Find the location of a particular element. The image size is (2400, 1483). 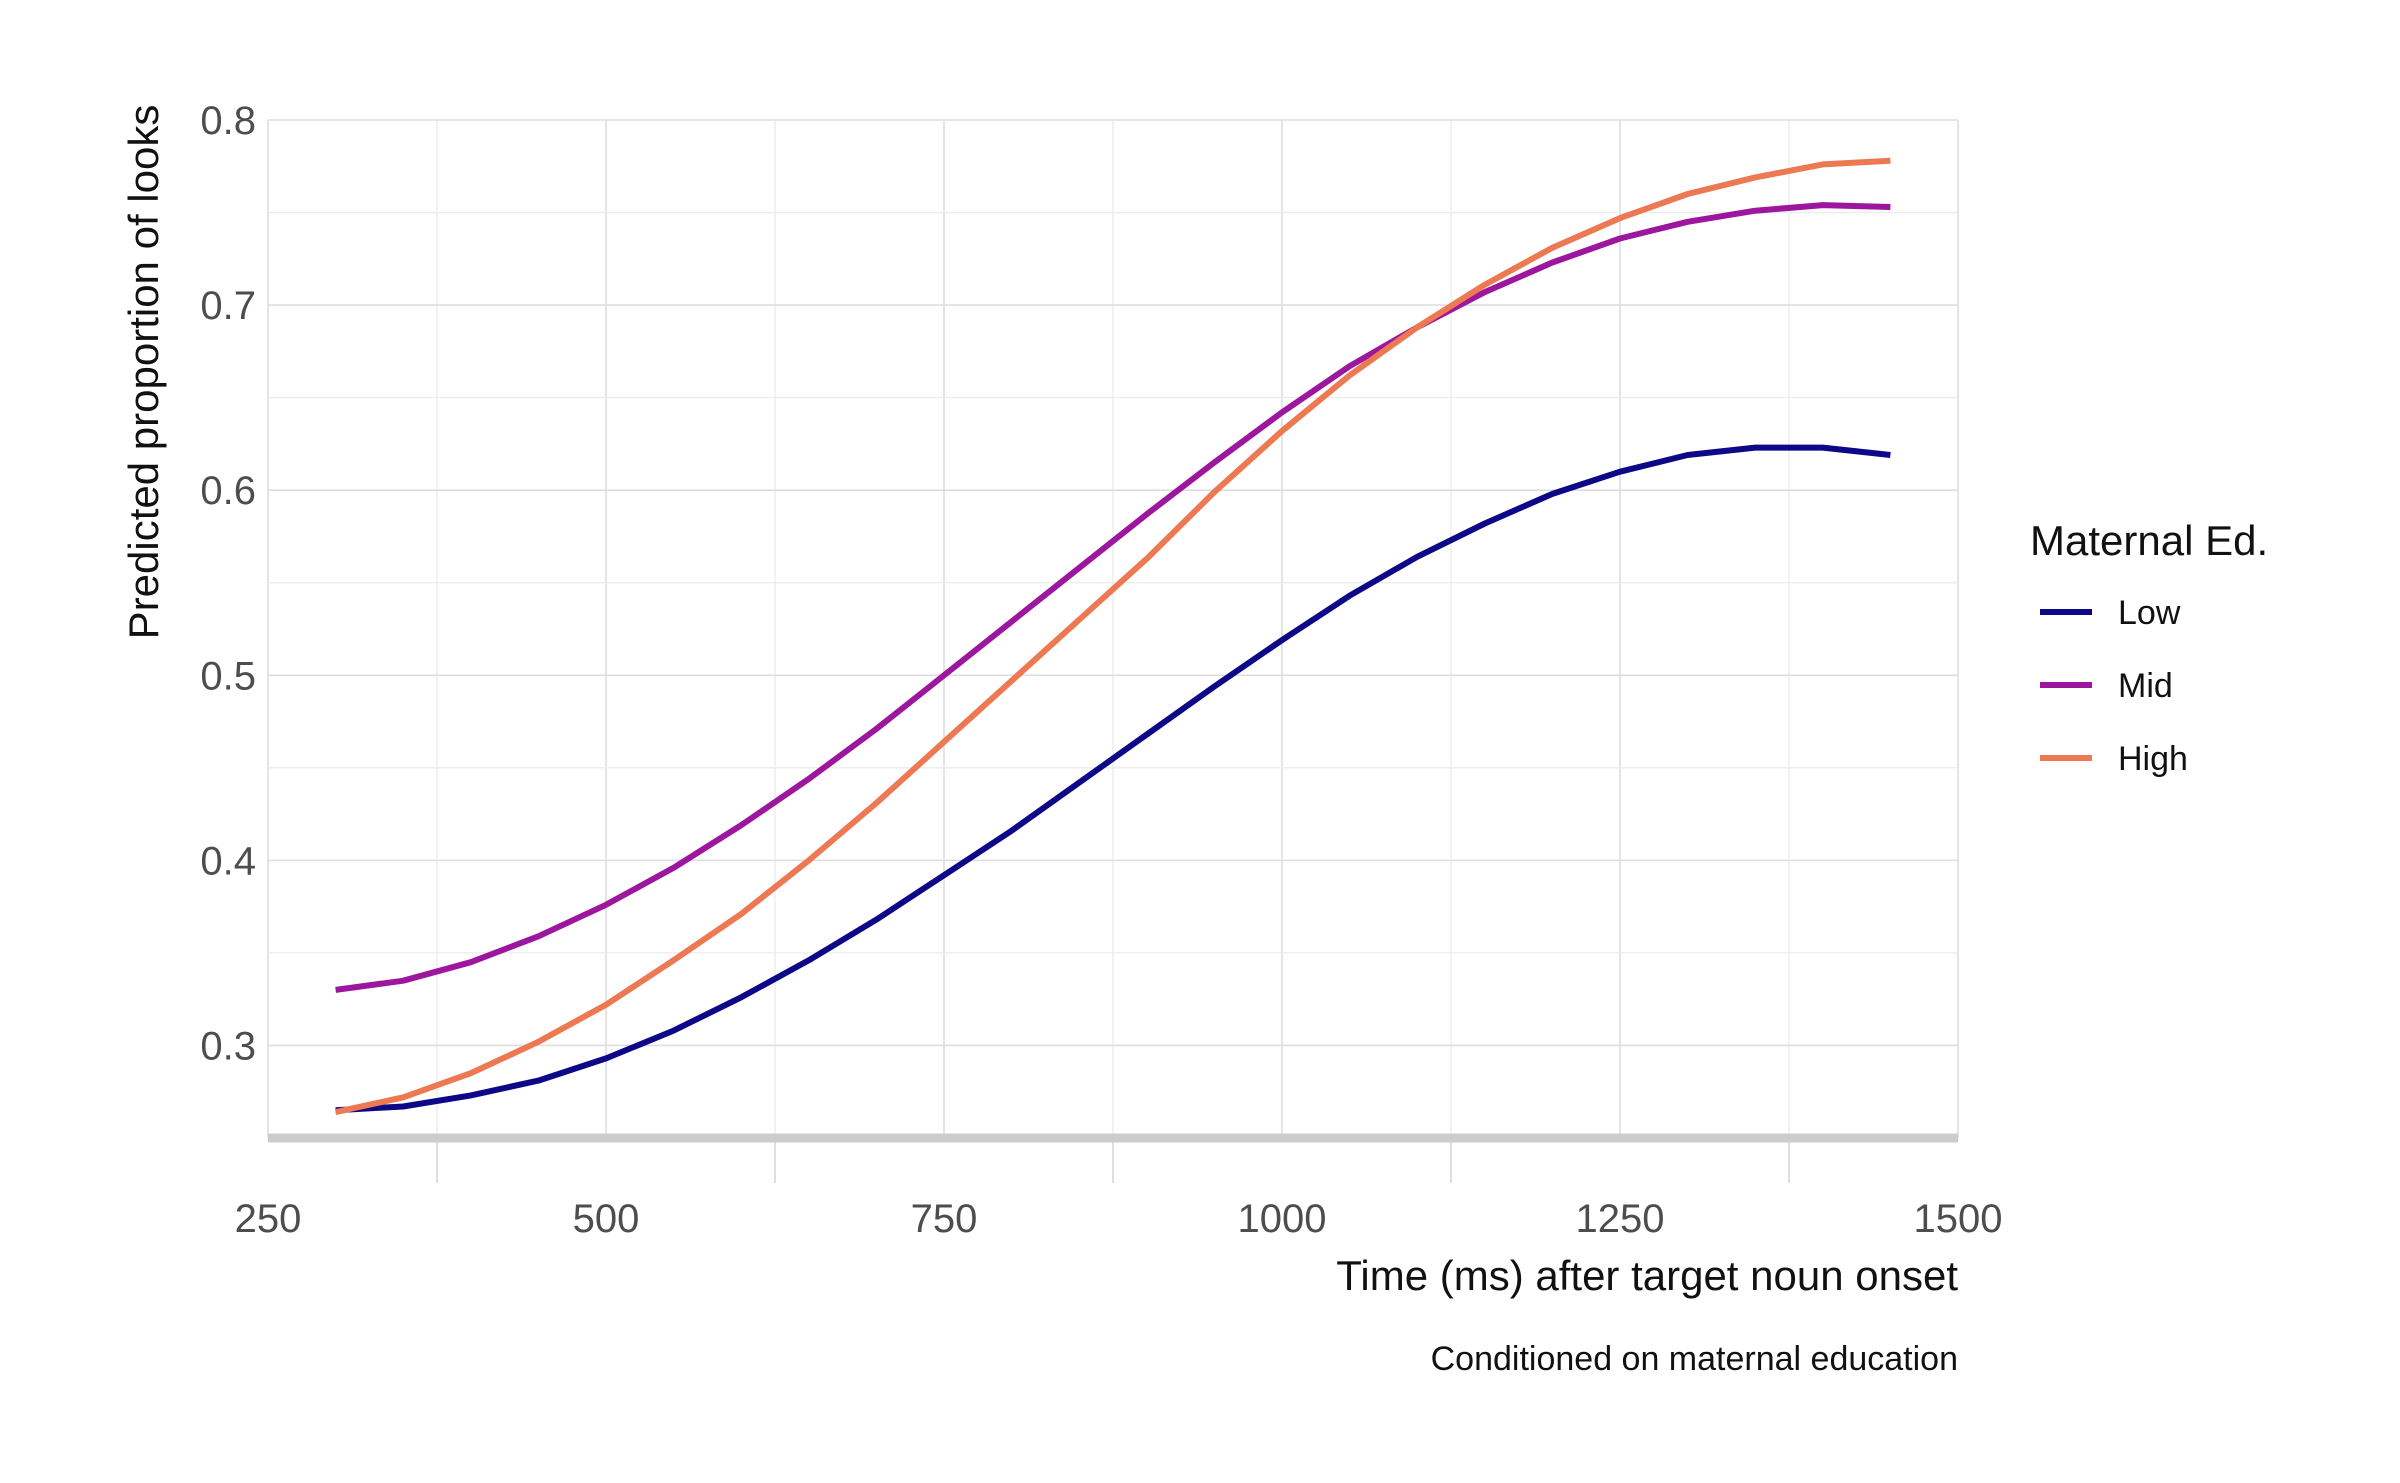

y-tick-label: 0.7 is located at coordinates (228, 306).